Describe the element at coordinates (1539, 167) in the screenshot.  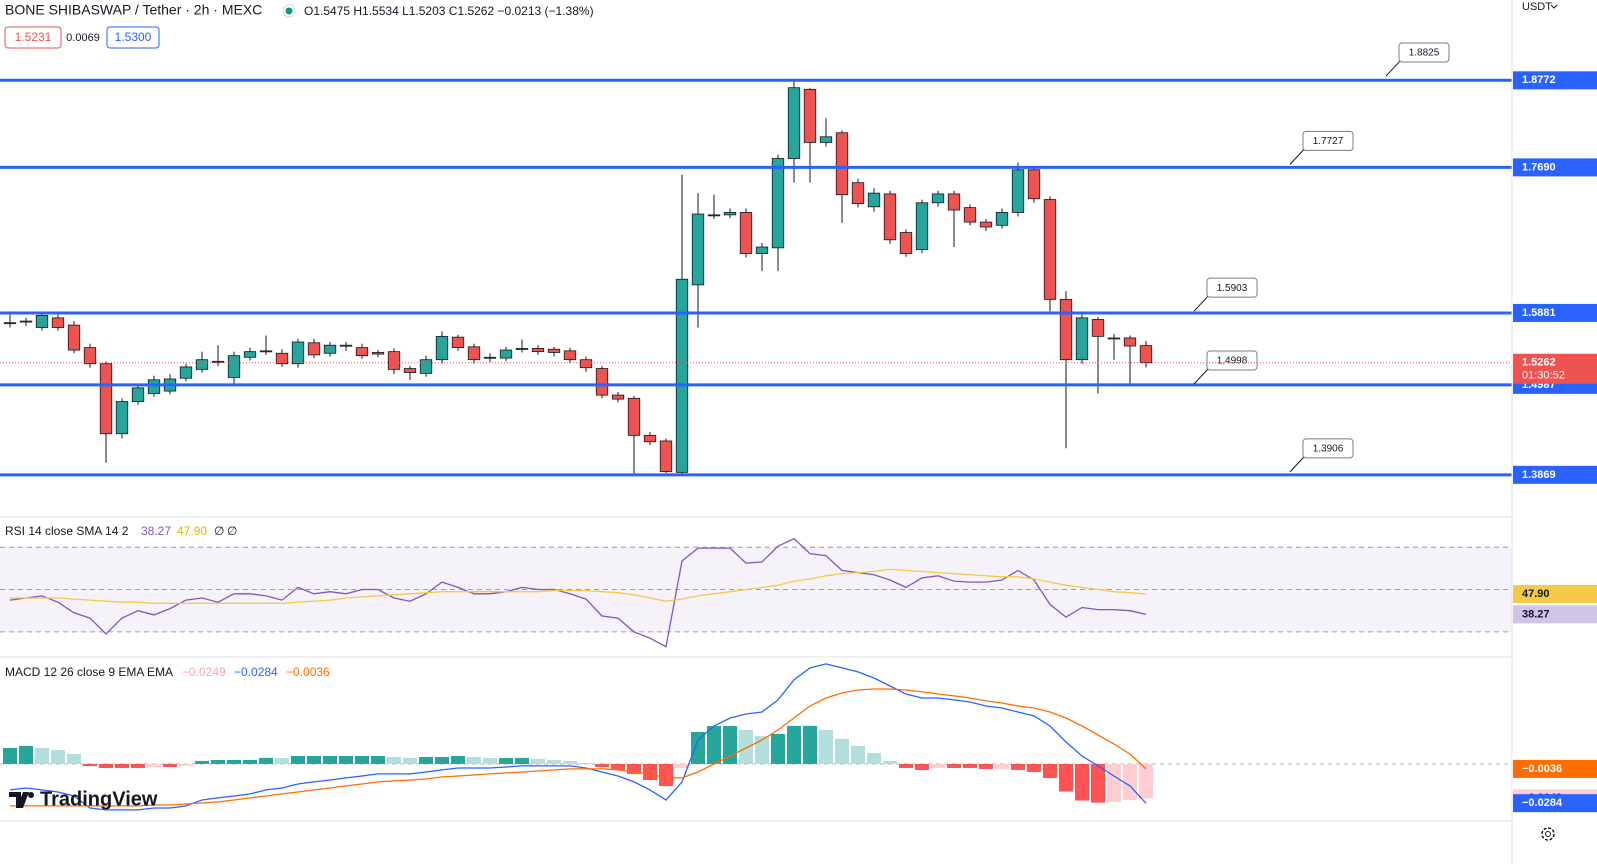
I see `level-label: 1.7690` at that location.